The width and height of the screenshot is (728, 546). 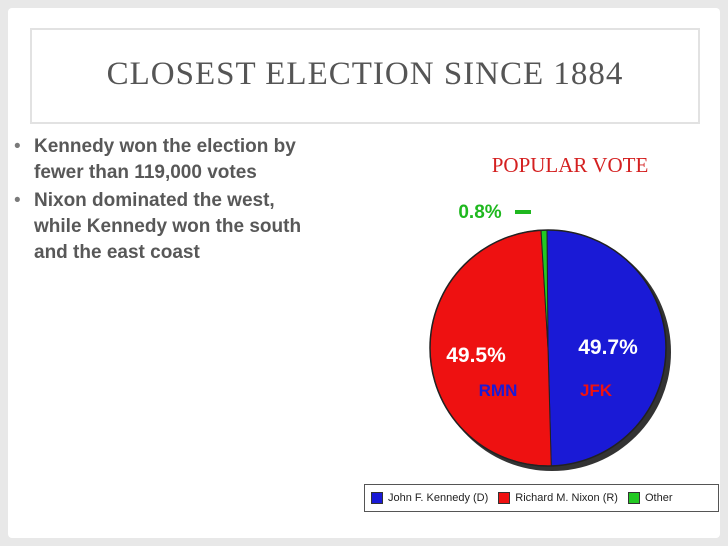 I want to click on legend-swatch-kennedy, so click(x=377, y=498).